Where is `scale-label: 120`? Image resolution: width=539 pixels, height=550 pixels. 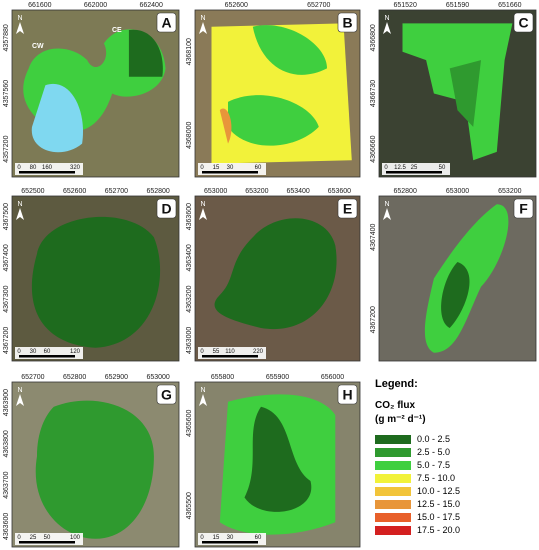
scale-label: 120 is located at coordinates (75, 352).